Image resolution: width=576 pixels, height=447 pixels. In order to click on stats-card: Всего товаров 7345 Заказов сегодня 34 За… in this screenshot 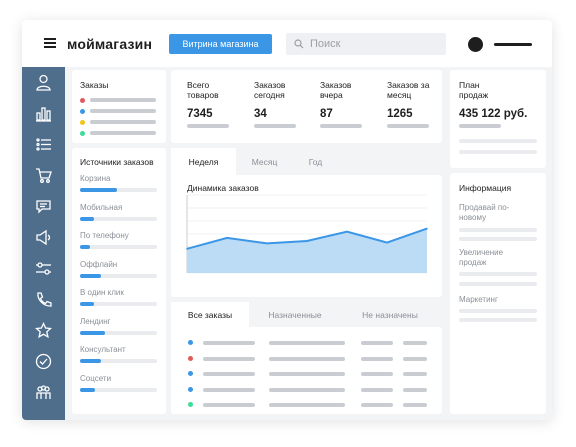, I will do `click(306, 106)`.